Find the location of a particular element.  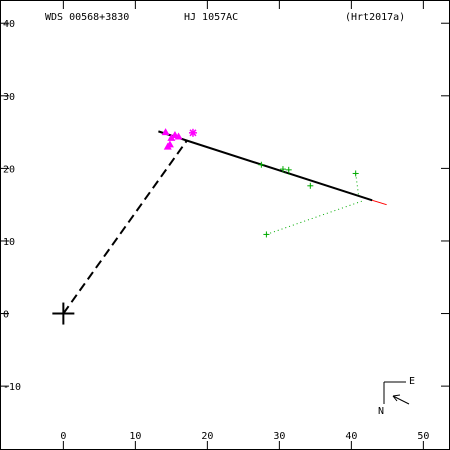

compass-motion-line is located at coordinates (401, 400).